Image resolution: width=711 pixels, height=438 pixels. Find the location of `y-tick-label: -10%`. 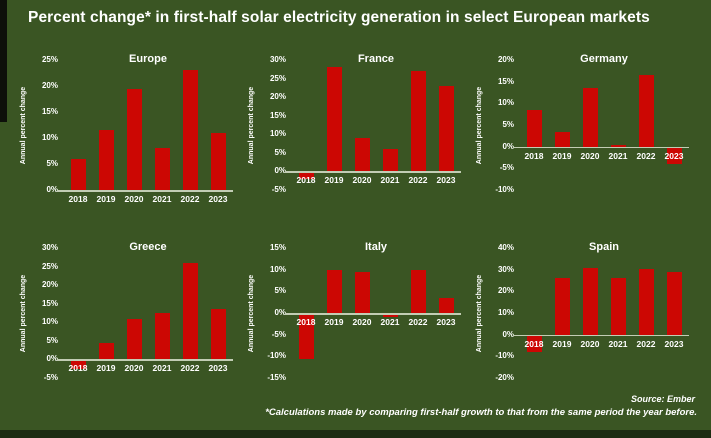

y-tick-label: -10% is located at coordinates (504, 356).